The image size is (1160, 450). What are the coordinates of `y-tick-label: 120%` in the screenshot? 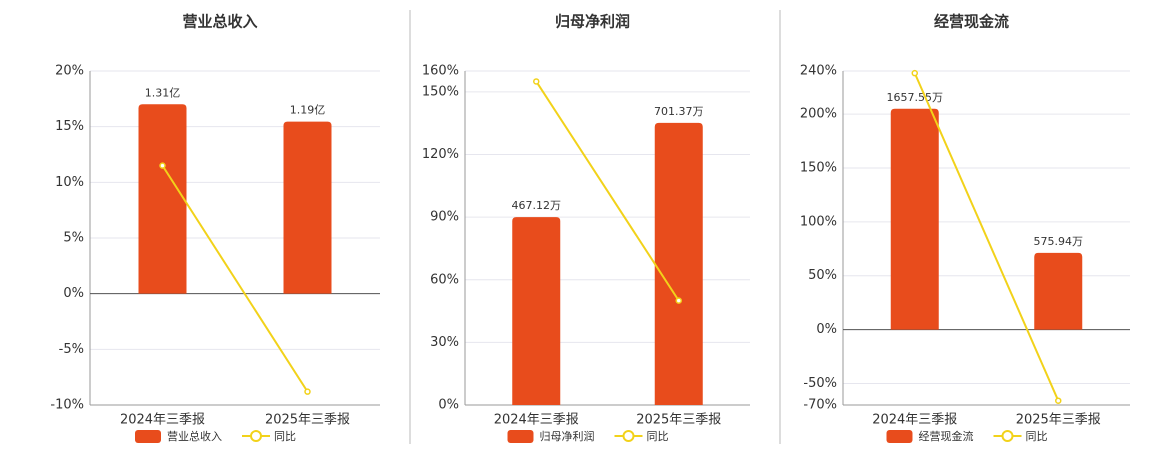 It's located at (440, 154).